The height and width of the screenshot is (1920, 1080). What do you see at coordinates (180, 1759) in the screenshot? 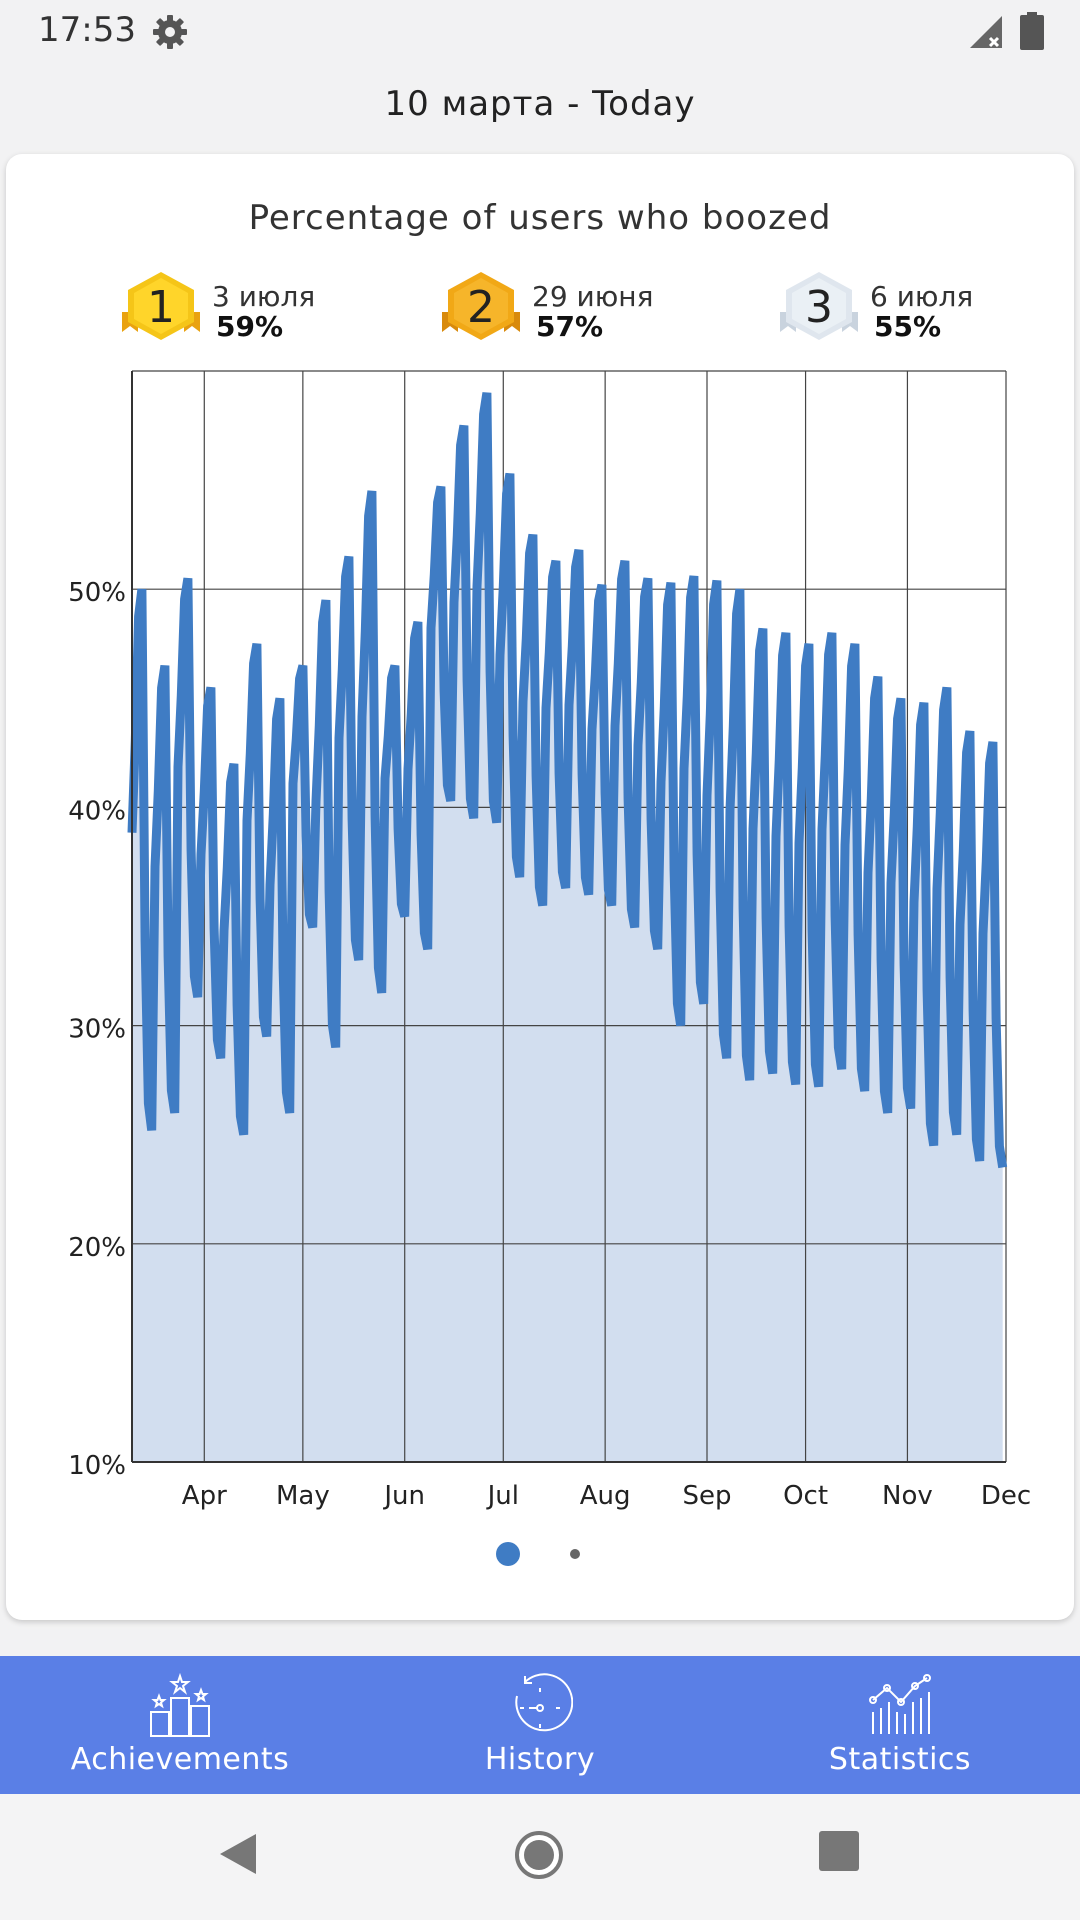
I see `nav-achievements-label: Achievements` at bounding box center [180, 1759].